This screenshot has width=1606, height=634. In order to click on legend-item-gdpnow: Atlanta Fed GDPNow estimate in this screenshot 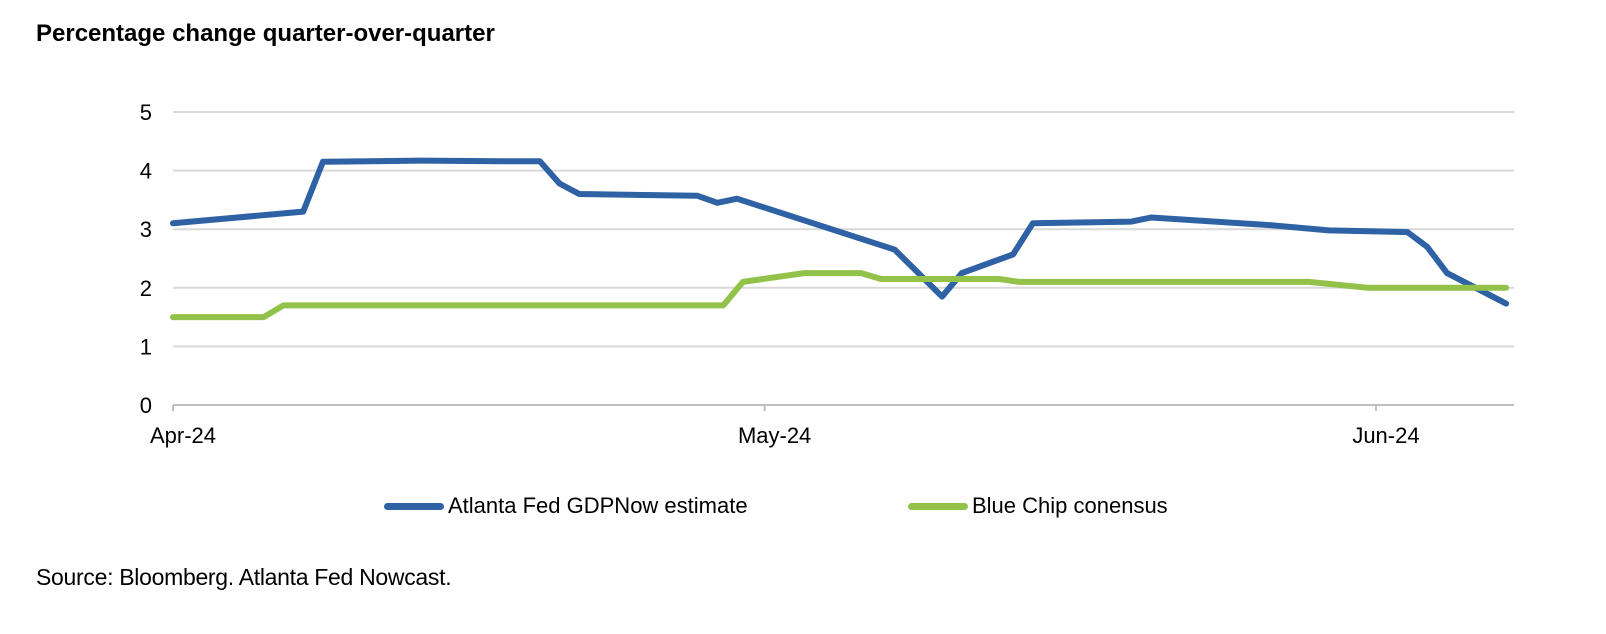, I will do `click(566, 506)`.